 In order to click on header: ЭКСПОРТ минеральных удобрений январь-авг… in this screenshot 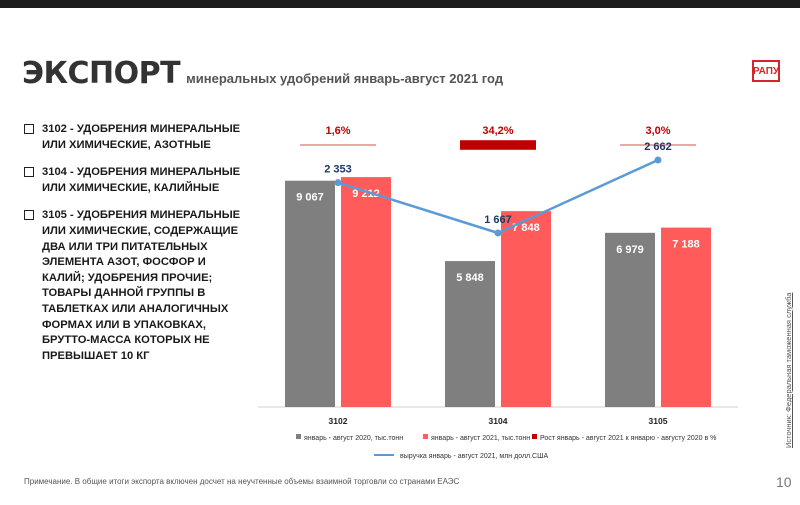, I will do `click(262, 73)`.